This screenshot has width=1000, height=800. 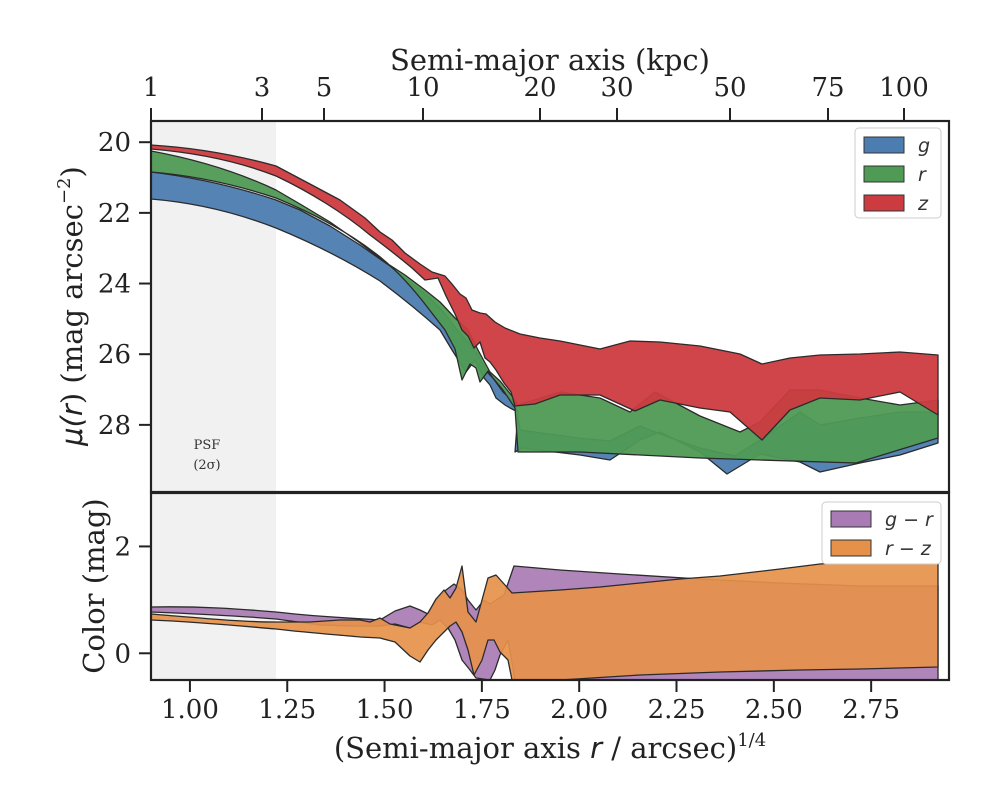 I want to click on legend-swatch-r, so click(x=884, y=174).